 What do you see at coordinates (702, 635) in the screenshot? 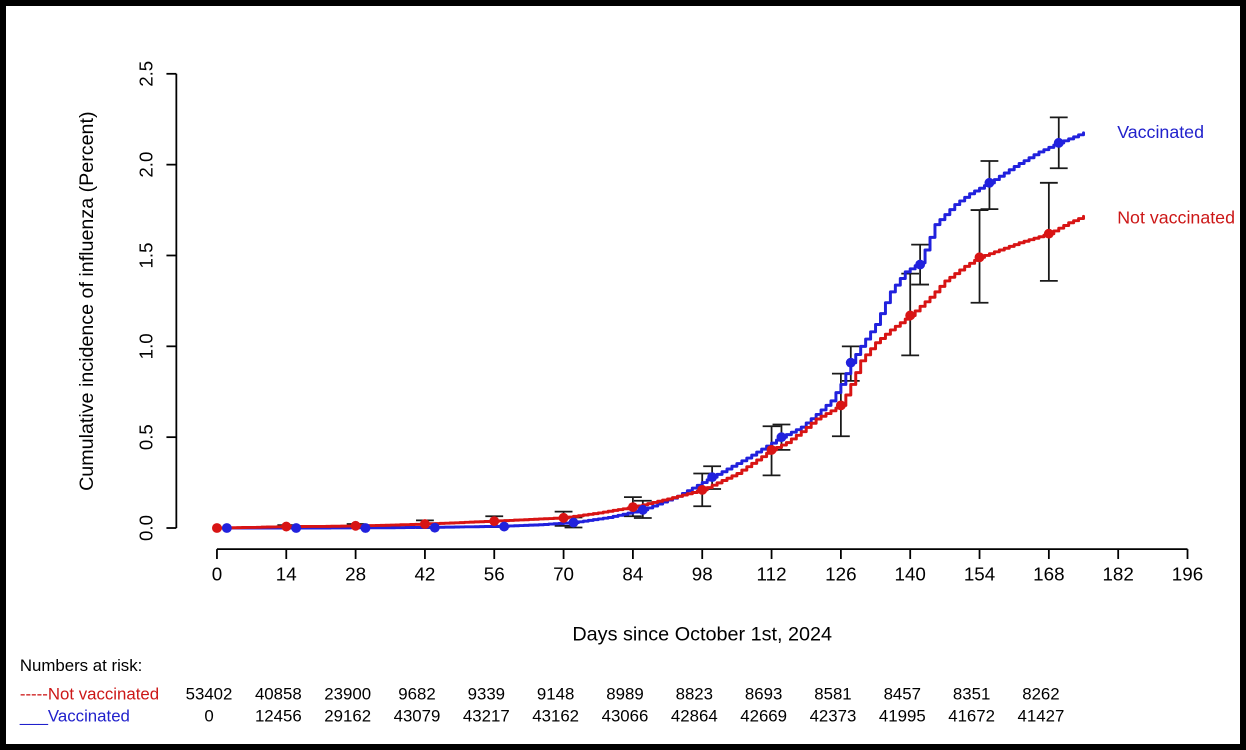
I see `x-axis-title: Days since October 1st, 2024` at bounding box center [702, 635].